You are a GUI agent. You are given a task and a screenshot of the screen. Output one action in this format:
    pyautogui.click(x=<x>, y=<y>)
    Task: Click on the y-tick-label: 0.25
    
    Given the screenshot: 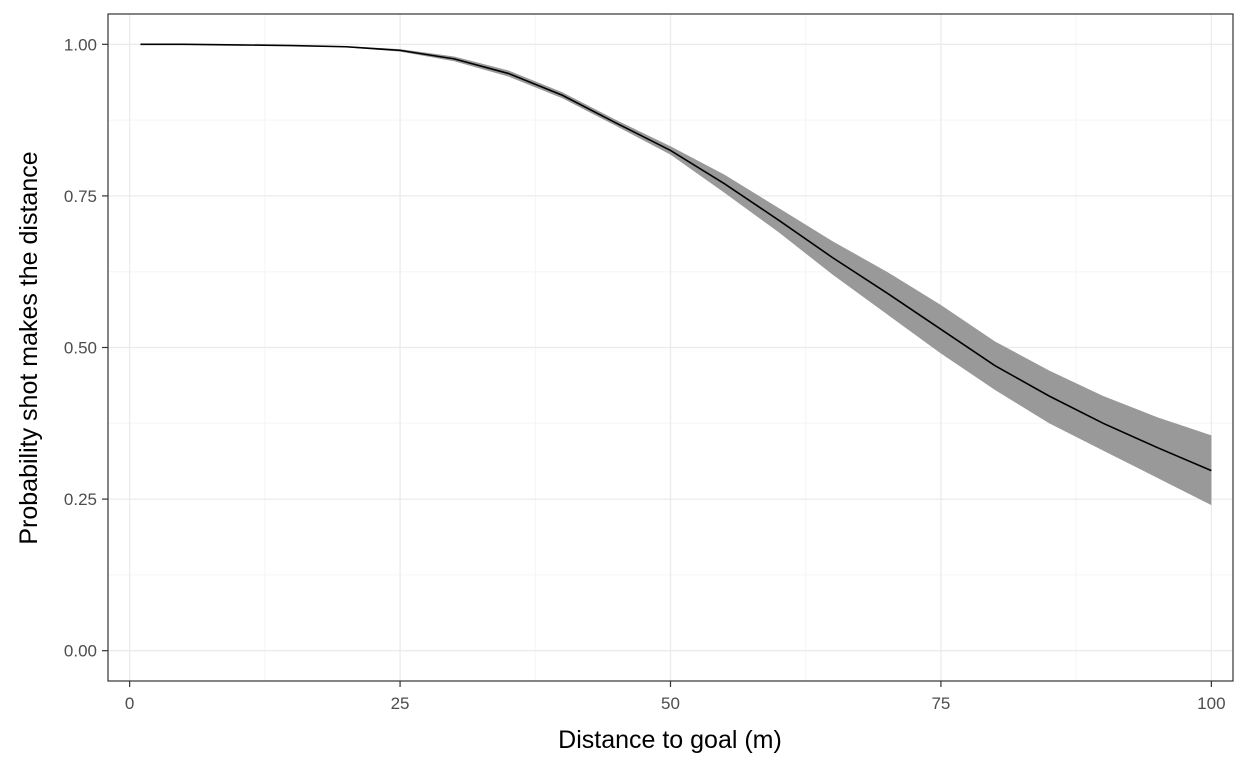 What is the action you would take?
    pyautogui.click(x=80, y=499)
    